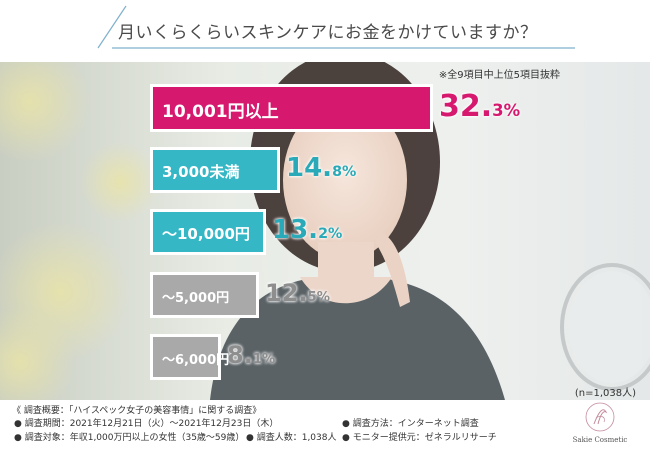  I want to click on logo-mark-icon, so click(600, 417).